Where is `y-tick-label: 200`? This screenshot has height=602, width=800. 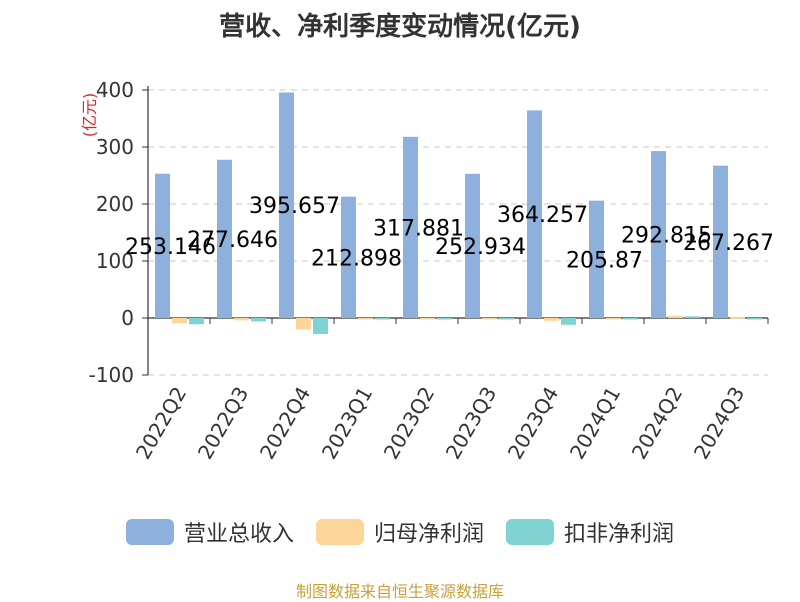 y-tick-label: 200 is located at coordinates (115, 204).